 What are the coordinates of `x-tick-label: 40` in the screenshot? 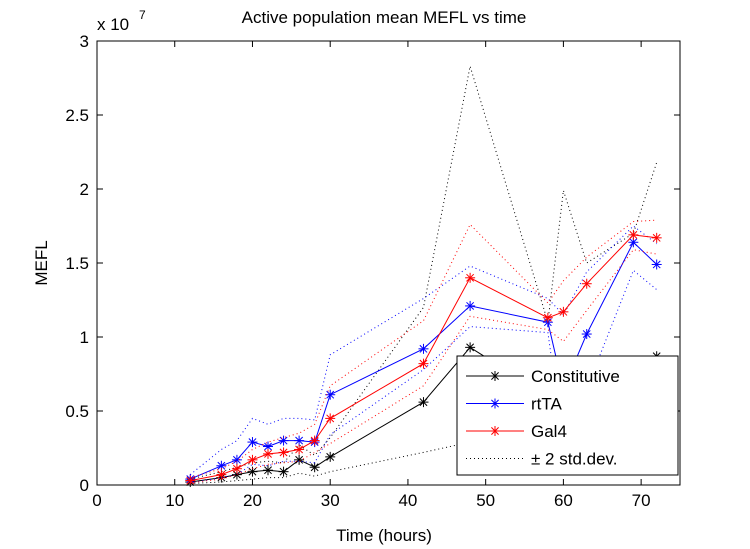 It's located at (407, 500).